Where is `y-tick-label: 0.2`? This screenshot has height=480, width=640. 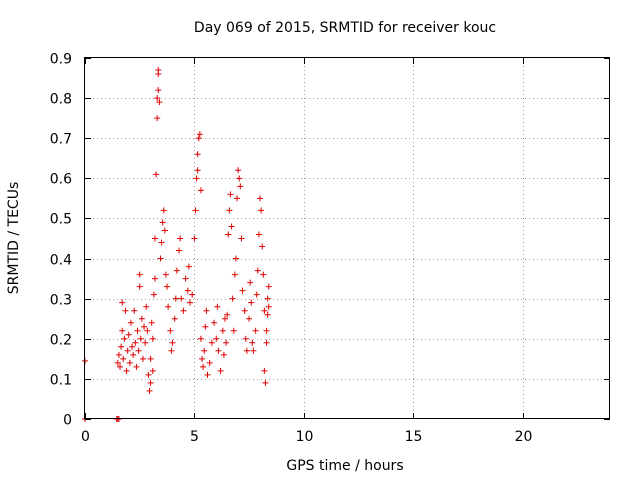 y-tick-label: 0.2 is located at coordinates (61, 341).